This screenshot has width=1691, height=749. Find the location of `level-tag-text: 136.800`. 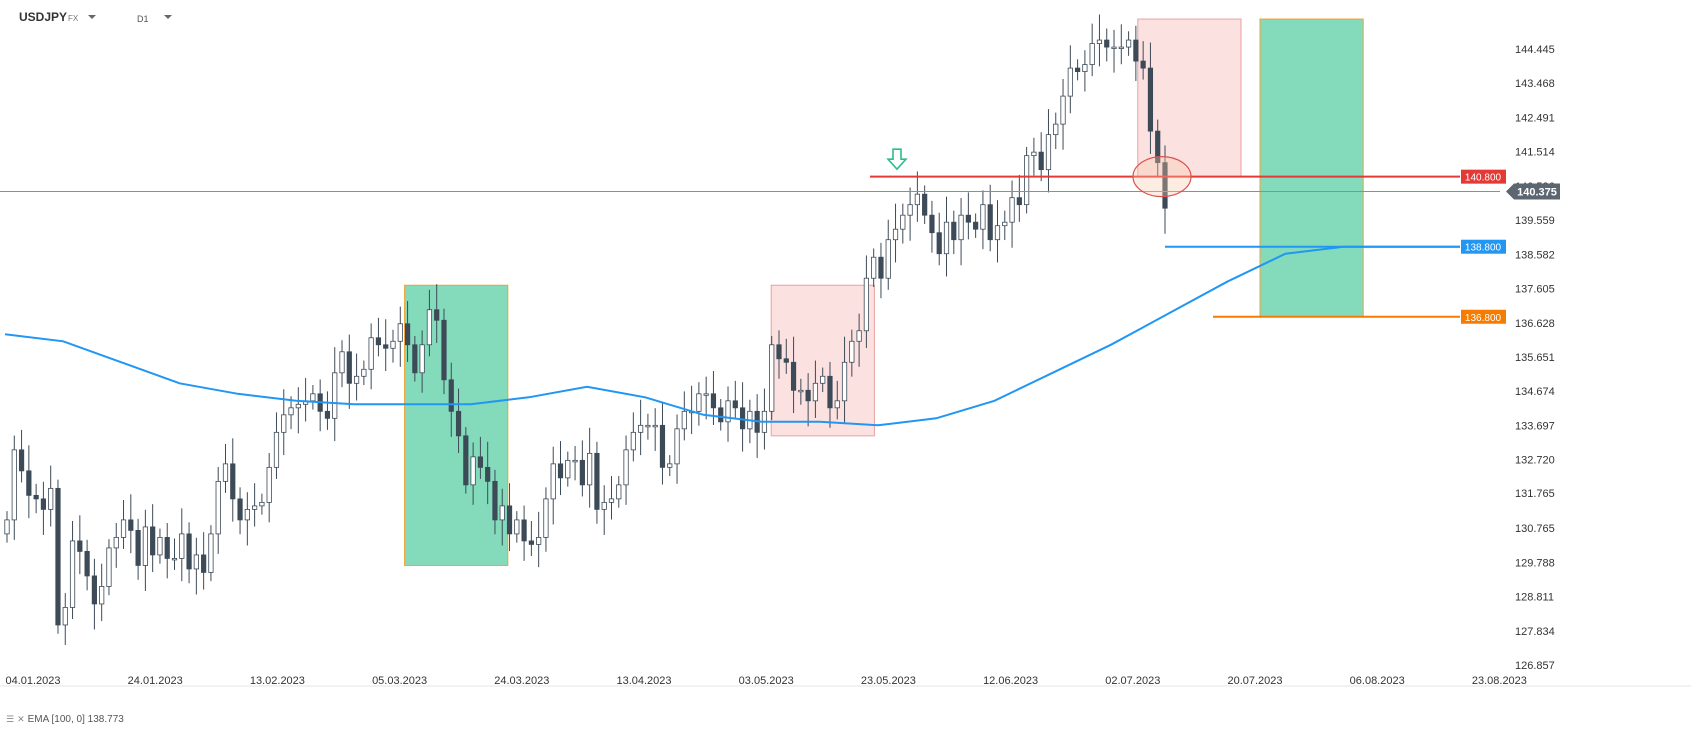

level-tag-text: 136.800 is located at coordinates (1483, 318).